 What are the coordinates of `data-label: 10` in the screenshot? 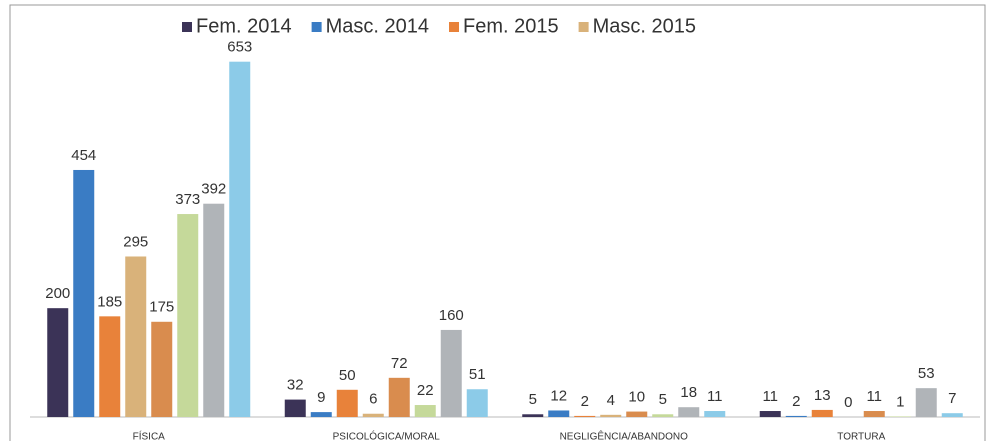 It's located at (636, 397).